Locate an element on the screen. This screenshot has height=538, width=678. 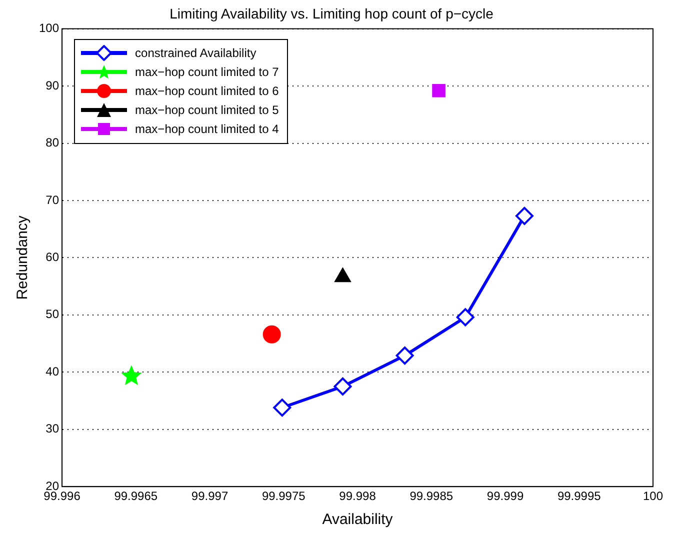
y-axis-title: Redundancy is located at coordinates (23, 257).